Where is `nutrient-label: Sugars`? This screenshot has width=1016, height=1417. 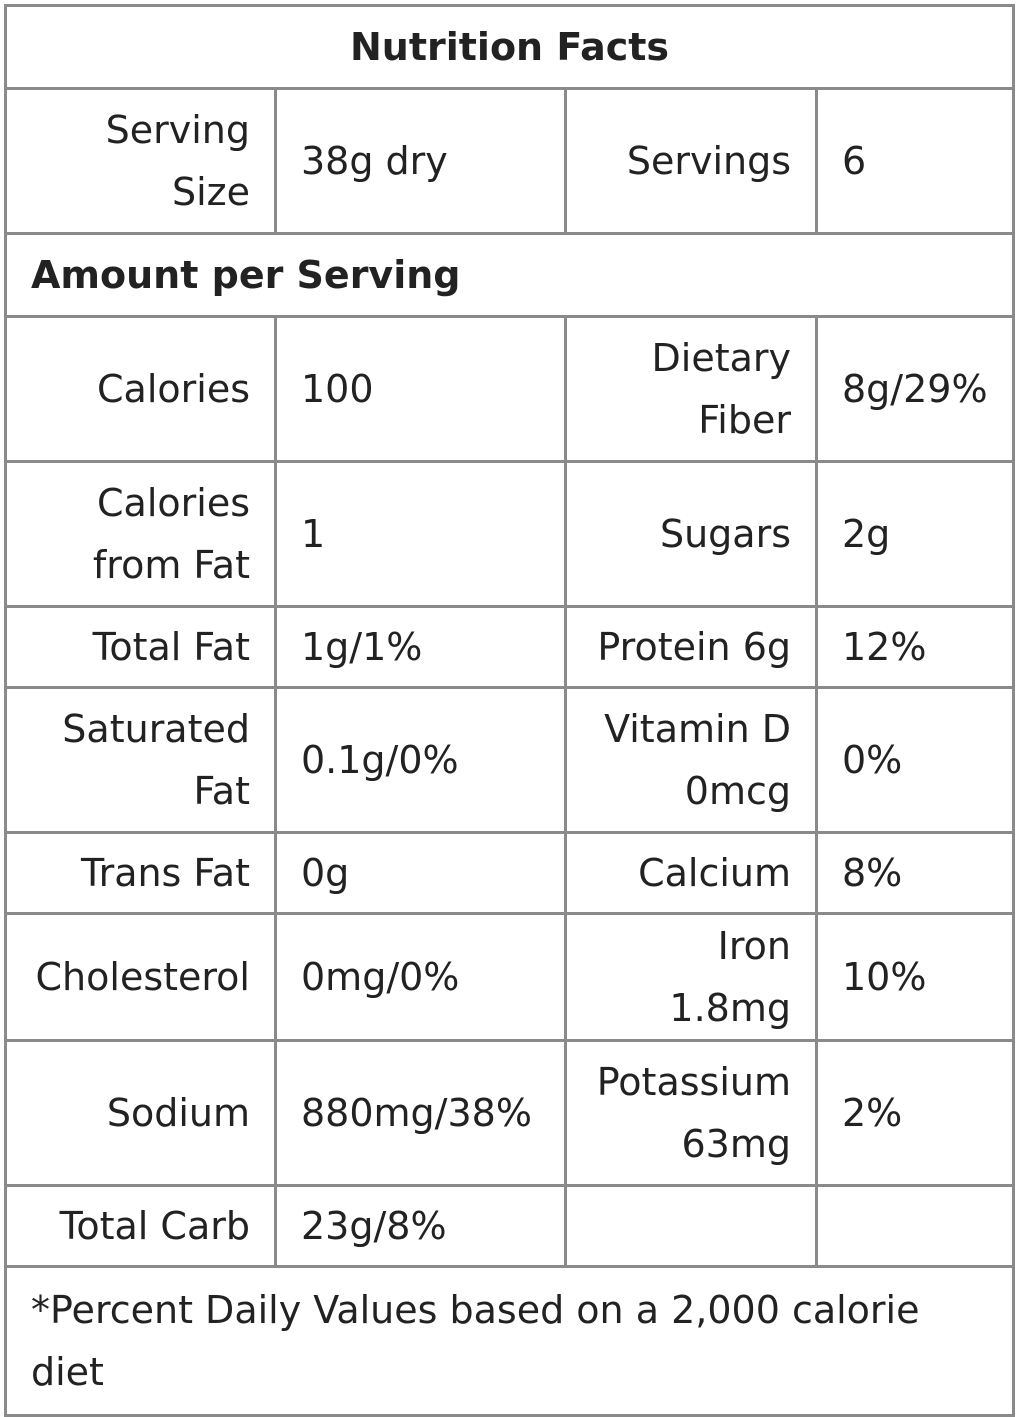 nutrient-label: Sugars is located at coordinates (691, 534).